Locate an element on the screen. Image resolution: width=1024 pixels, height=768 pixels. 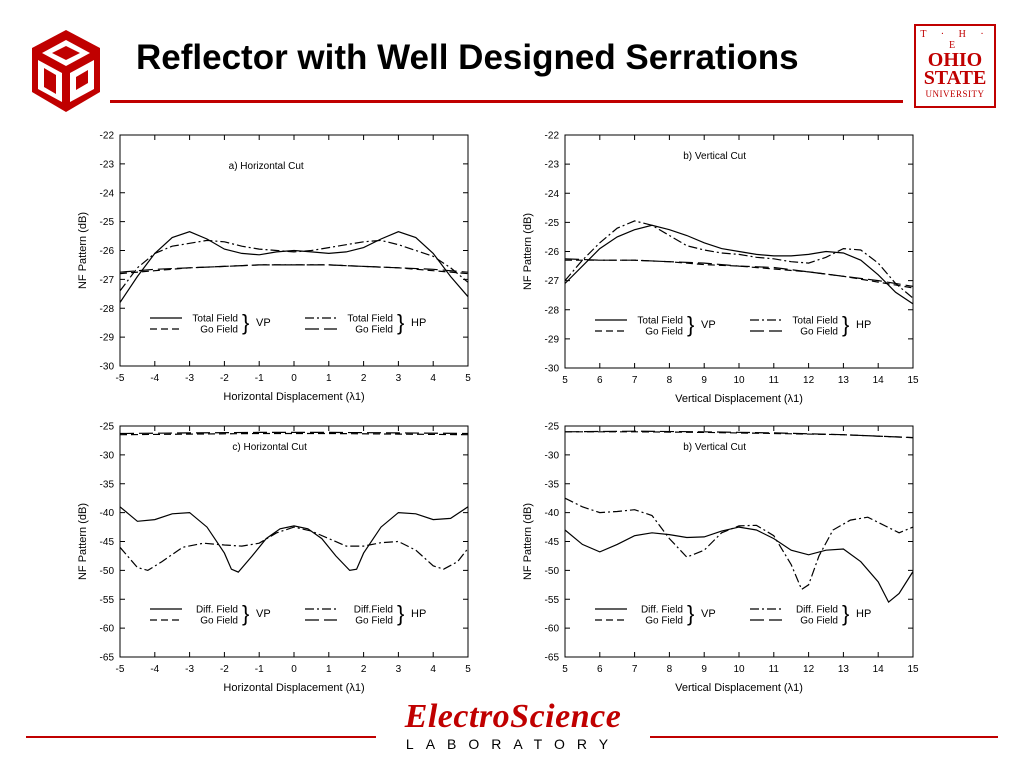
esl-logo-laboratory: LABORATORY is located at coordinates (513, 744).